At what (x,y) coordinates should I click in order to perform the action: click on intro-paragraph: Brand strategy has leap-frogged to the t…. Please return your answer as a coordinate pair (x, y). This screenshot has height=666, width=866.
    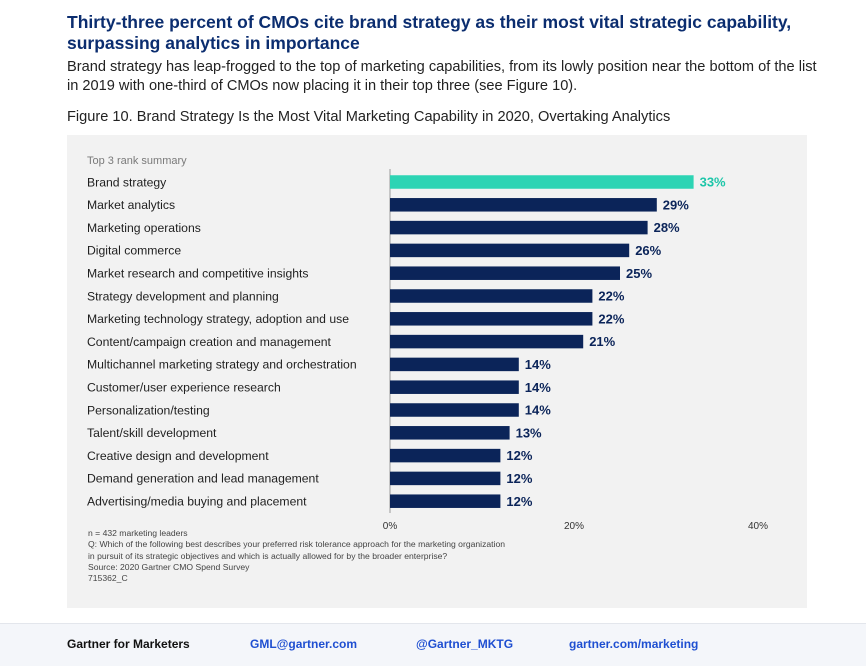
    Looking at the image, I should click on (442, 76).